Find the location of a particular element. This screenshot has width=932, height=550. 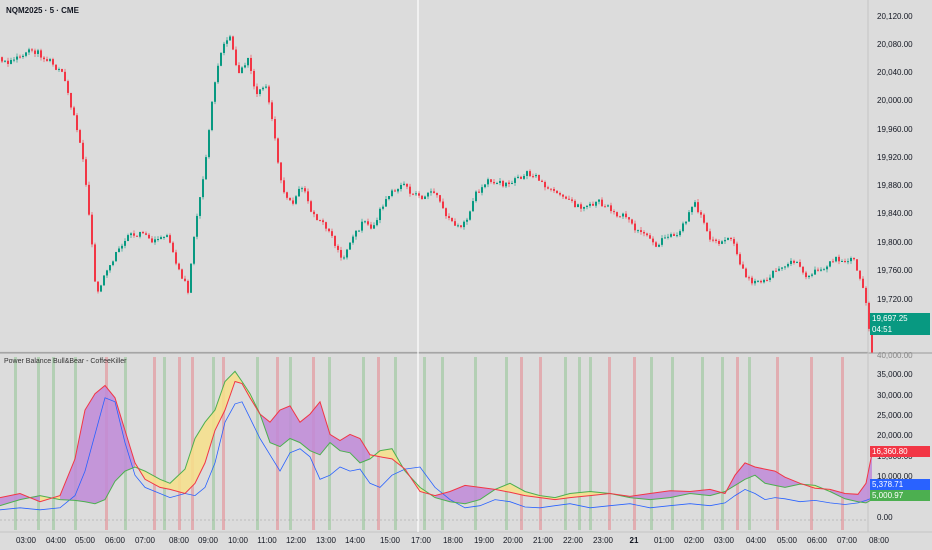

price-axis-label: 19,960.00 is located at coordinates (895, 129).